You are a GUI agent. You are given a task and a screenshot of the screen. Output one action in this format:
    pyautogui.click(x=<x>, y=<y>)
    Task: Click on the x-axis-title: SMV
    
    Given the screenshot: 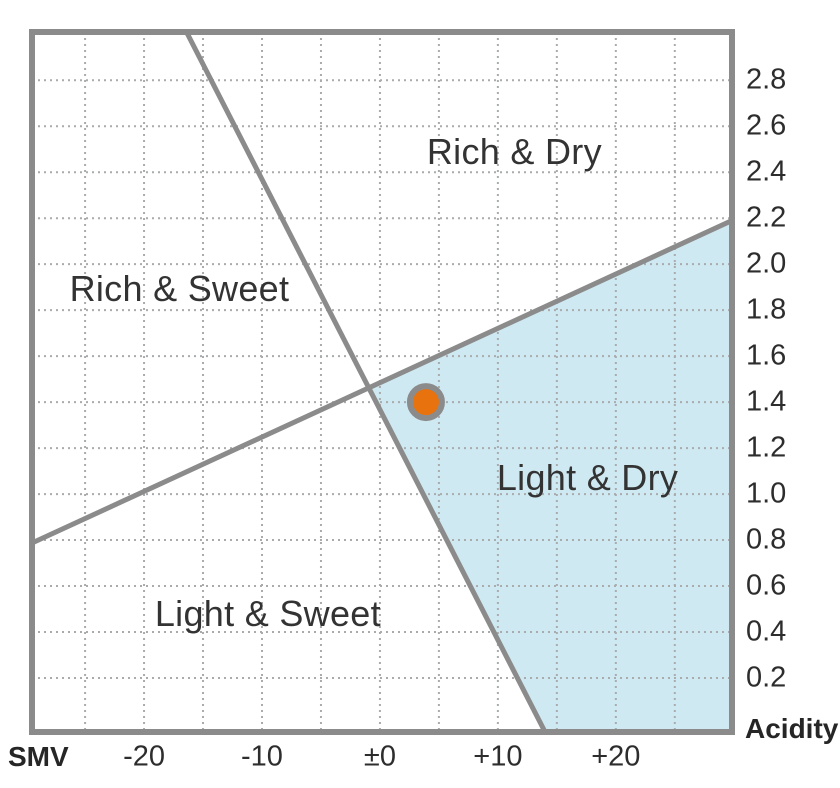 What is the action you would take?
    pyautogui.click(x=38, y=756)
    